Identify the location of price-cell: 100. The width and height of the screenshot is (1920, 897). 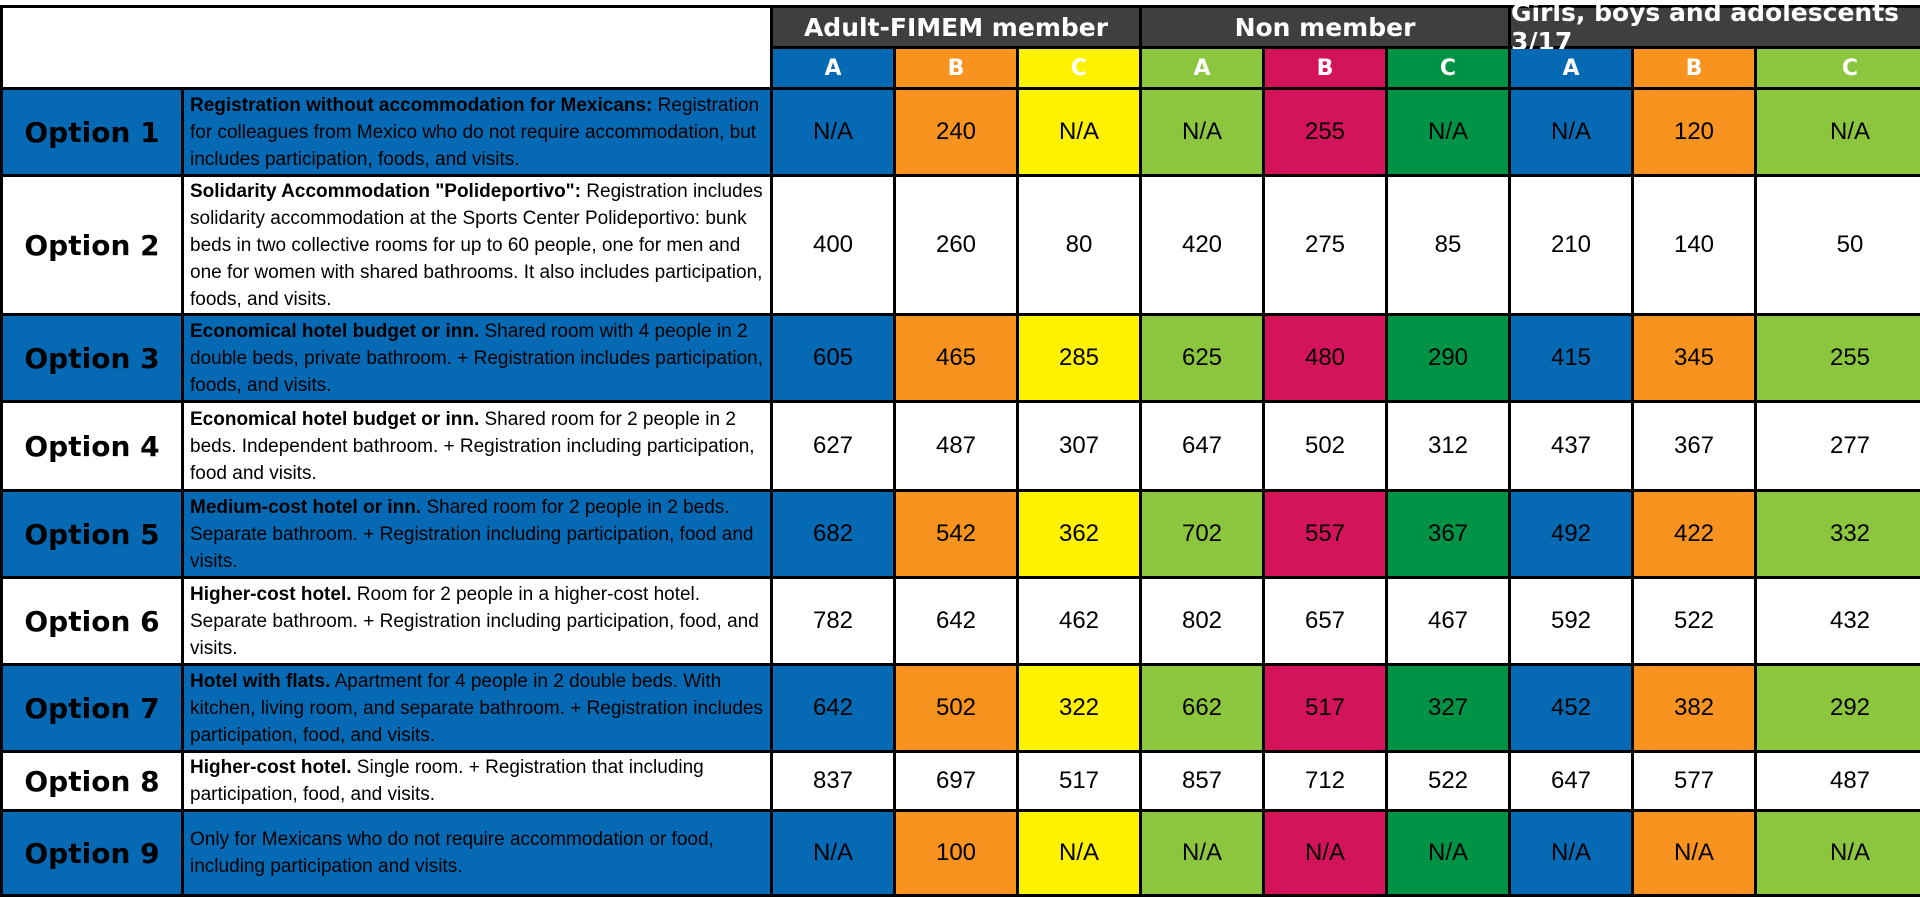
(956, 853).